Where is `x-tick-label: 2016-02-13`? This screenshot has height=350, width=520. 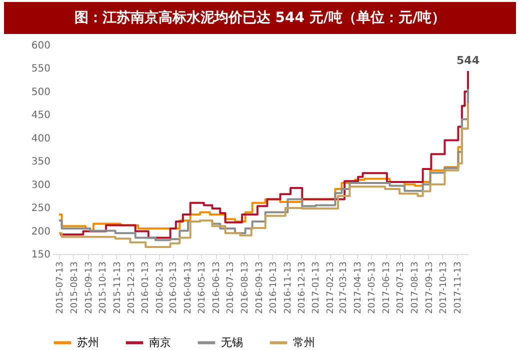 x-tick-label: 2016-02-13 is located at coordinates (161, 288).